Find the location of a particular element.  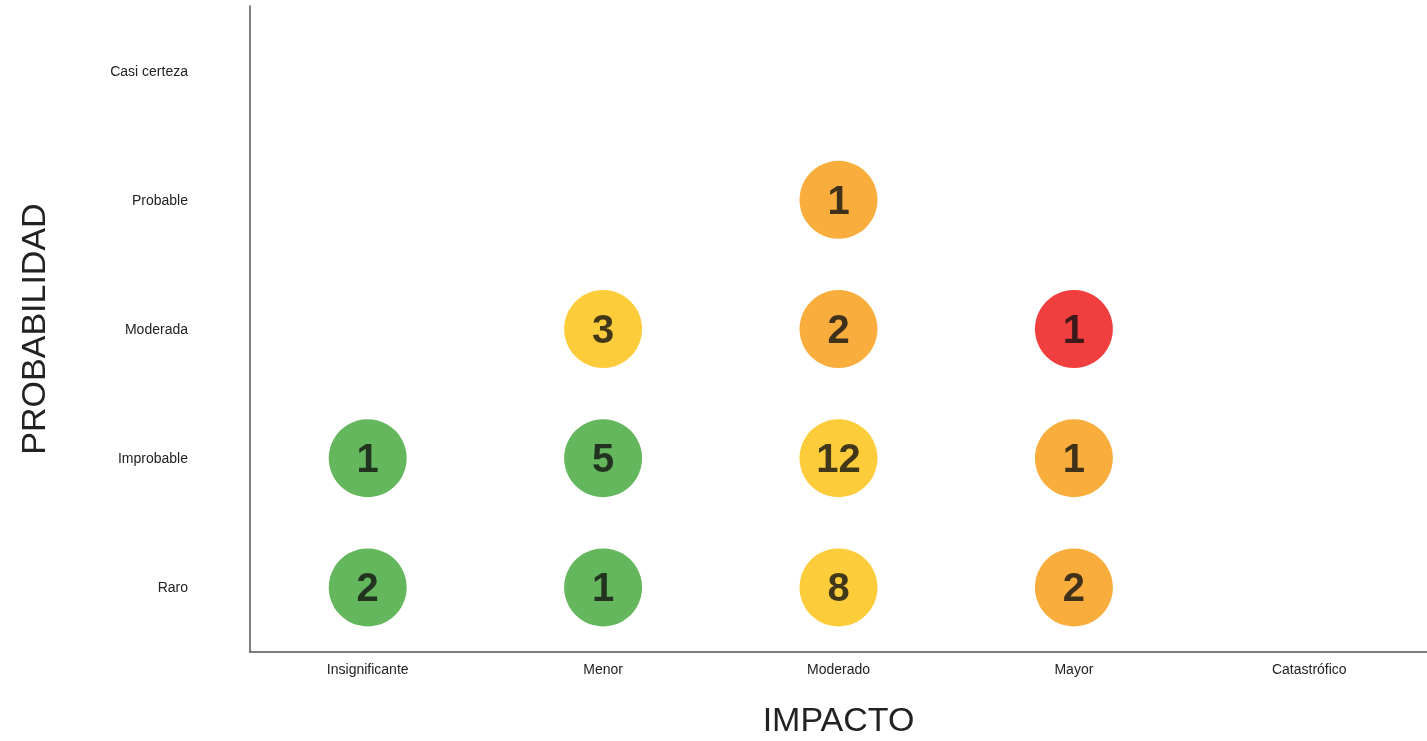

x-tick-label: Mayor is located at coordinates (1074, 669).